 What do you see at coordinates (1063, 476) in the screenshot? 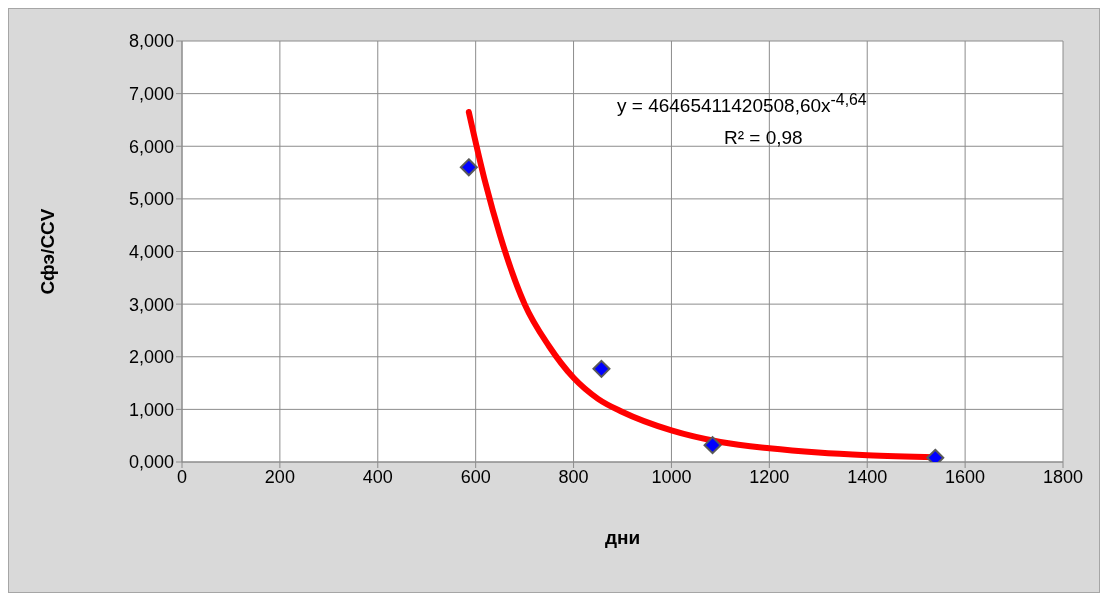
I see `x-tick-label: 1800` at bounding box center [1063, 476].